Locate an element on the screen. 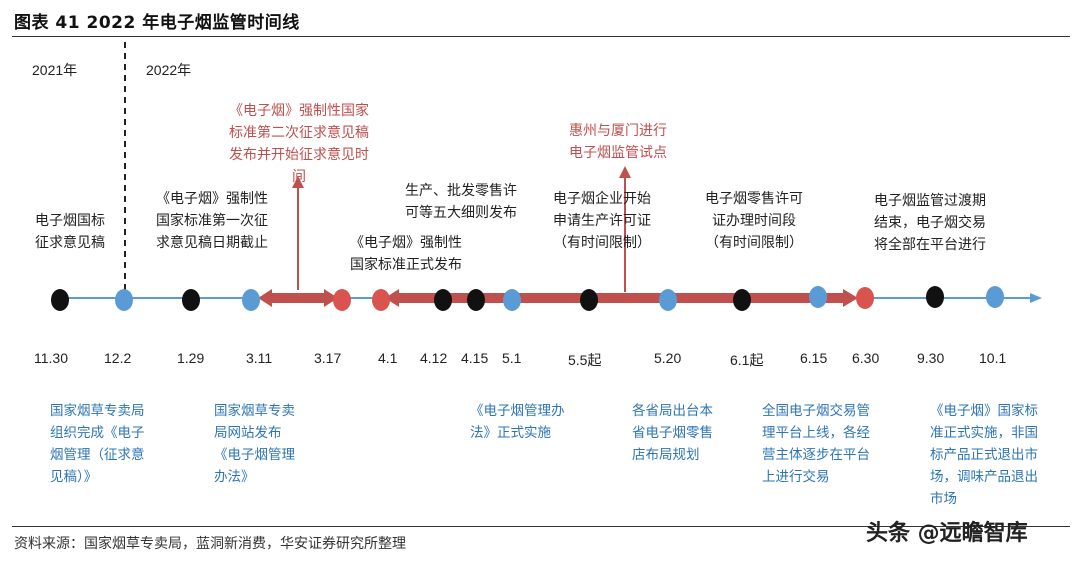 This screenshot has width=1080, height=561. event-122-note: 国家烟草专卖局 组织完成《电子 烟管理（征求意 见稿）》 is located at coordinates (97, 444).